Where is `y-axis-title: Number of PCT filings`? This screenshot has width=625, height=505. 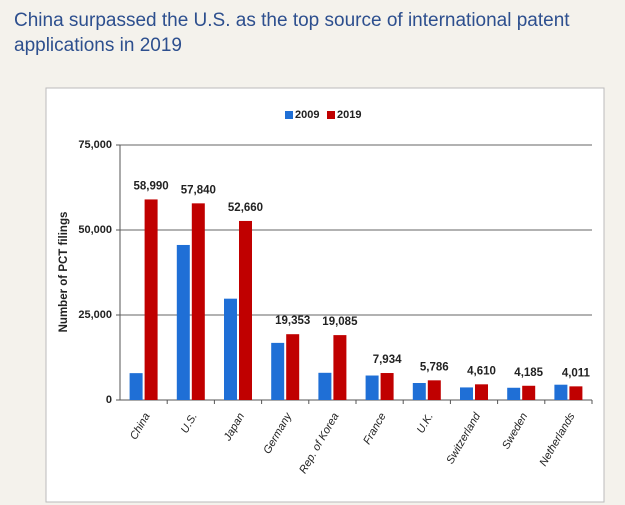 y-axis-title: Number of PCT filings is located at coordinates (64, 272).